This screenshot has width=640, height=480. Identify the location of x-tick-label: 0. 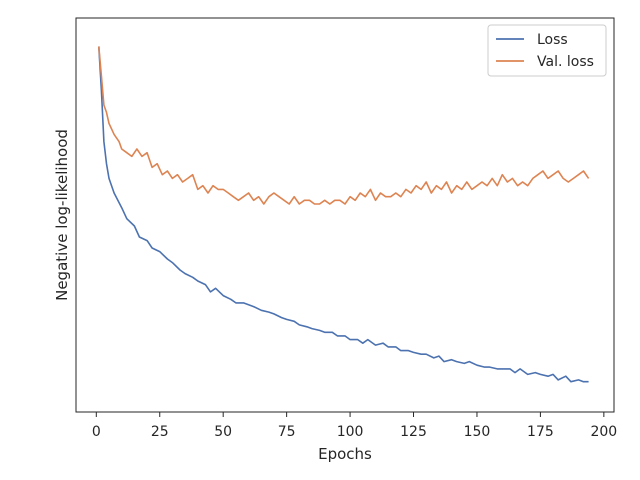
(96, 432).